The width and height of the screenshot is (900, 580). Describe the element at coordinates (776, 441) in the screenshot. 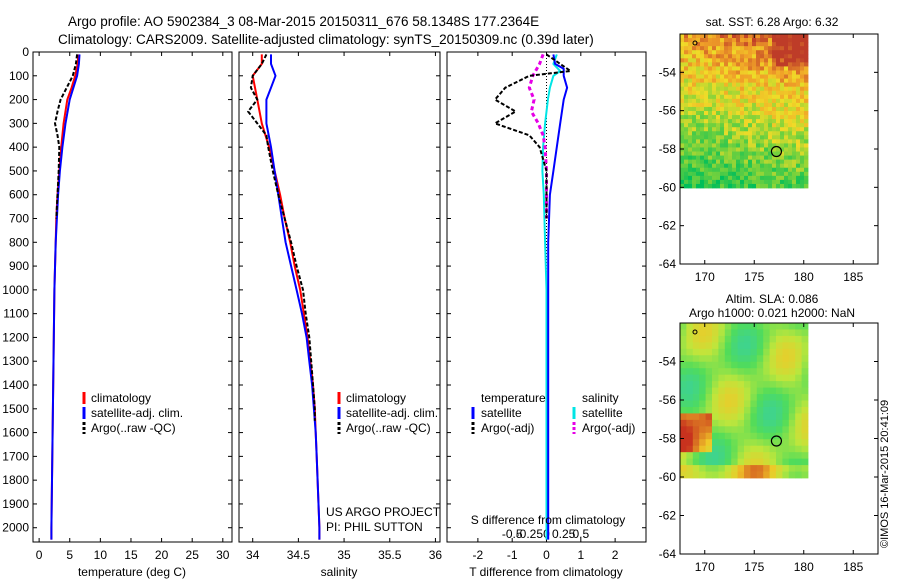

I see `argo-position-marker` at that location.